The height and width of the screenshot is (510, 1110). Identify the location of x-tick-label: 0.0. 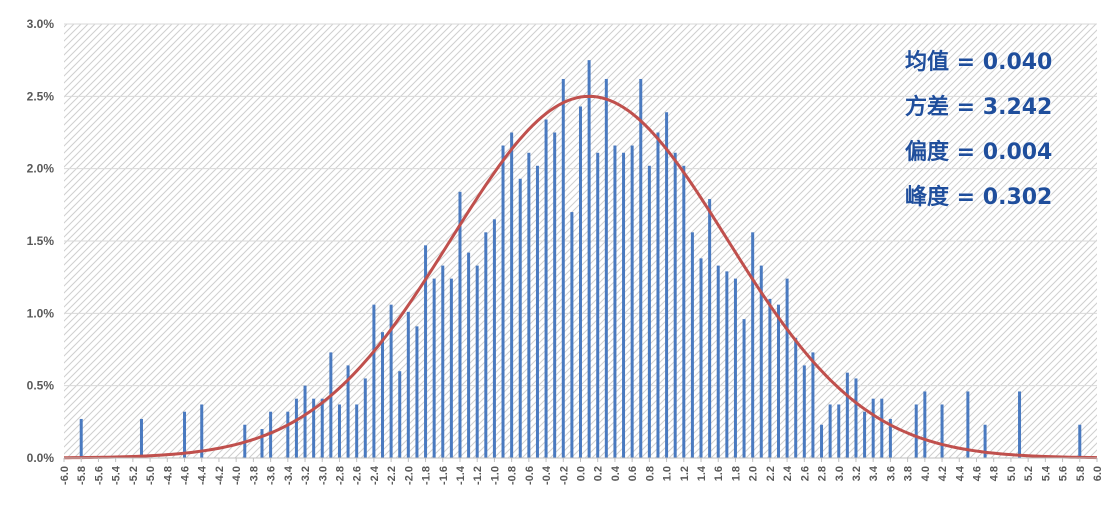
(582, 473).